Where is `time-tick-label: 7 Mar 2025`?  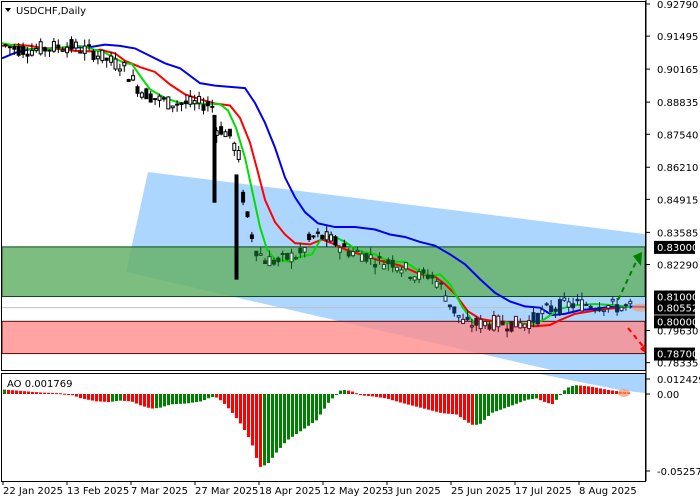 time-tick-label: 7 Mar 2025 is located at coordinates (159, 491).